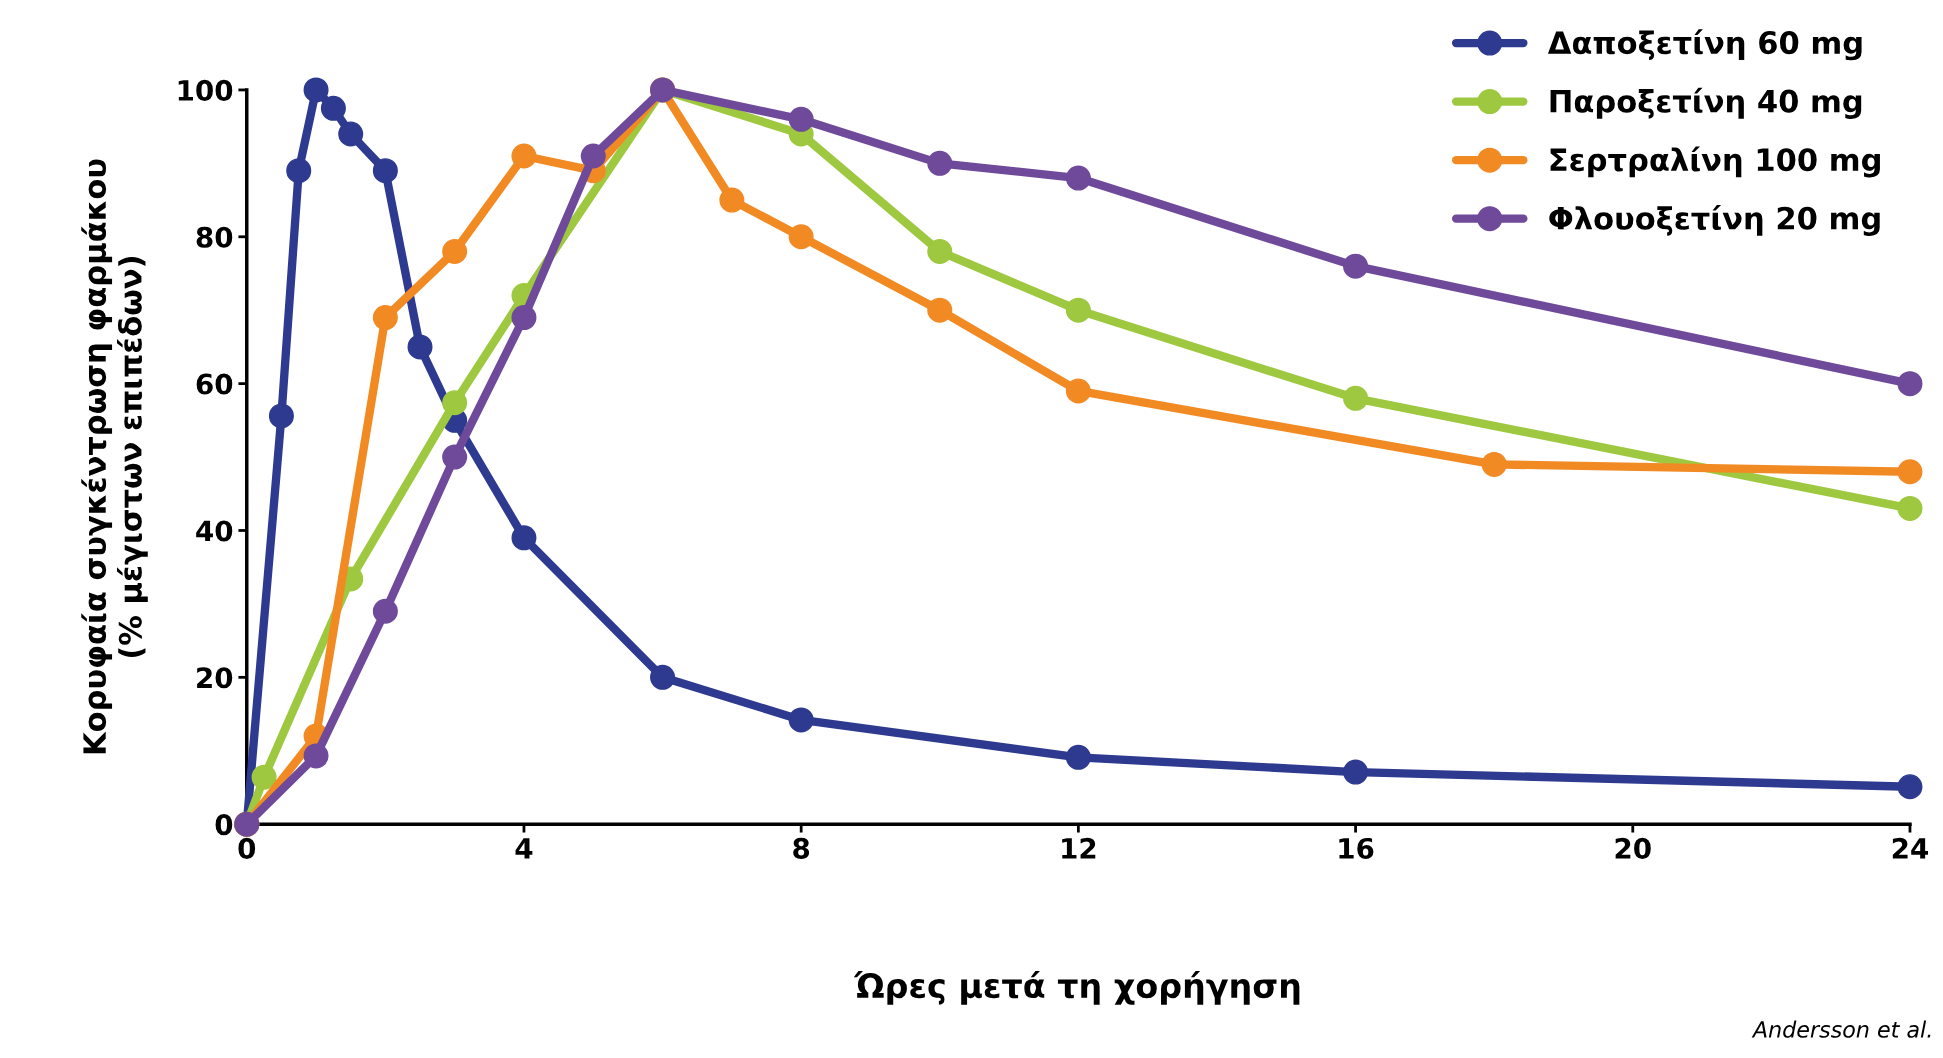 This screenshot has width=1943, height=1058. What do you see at coordinates (224, 825) in the screenshot?
I see `y-tick-label: 0` at bounding box center [224, 825].